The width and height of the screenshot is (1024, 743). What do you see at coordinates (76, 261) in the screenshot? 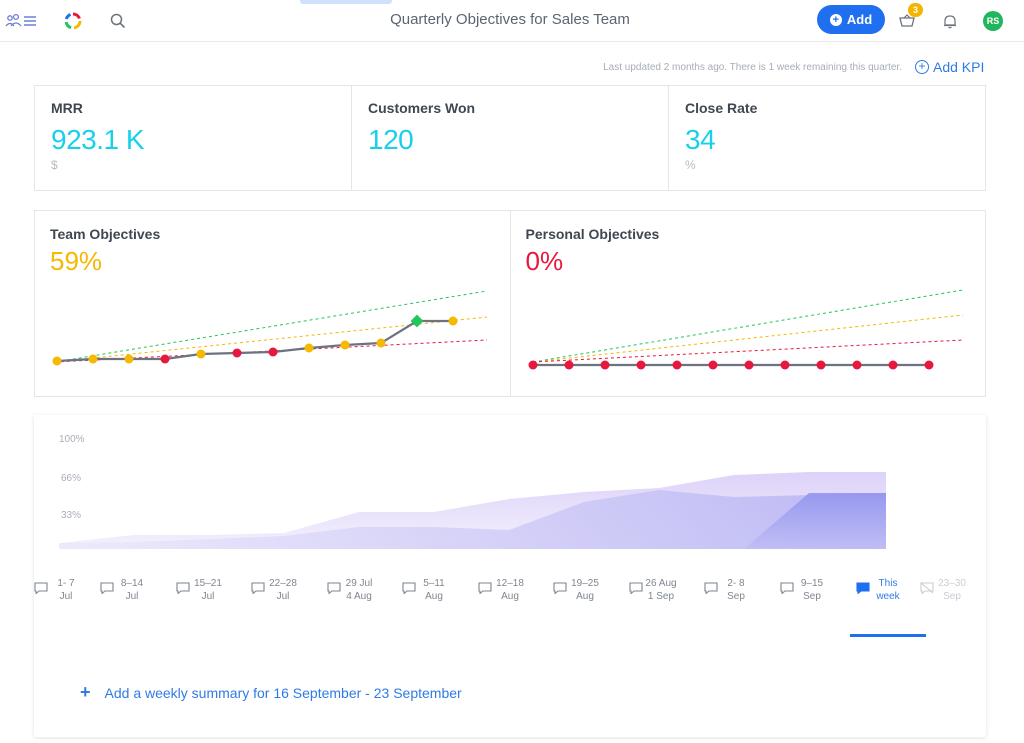
I see `team-objectives-value: 59%` at bounding box center [76, 261].